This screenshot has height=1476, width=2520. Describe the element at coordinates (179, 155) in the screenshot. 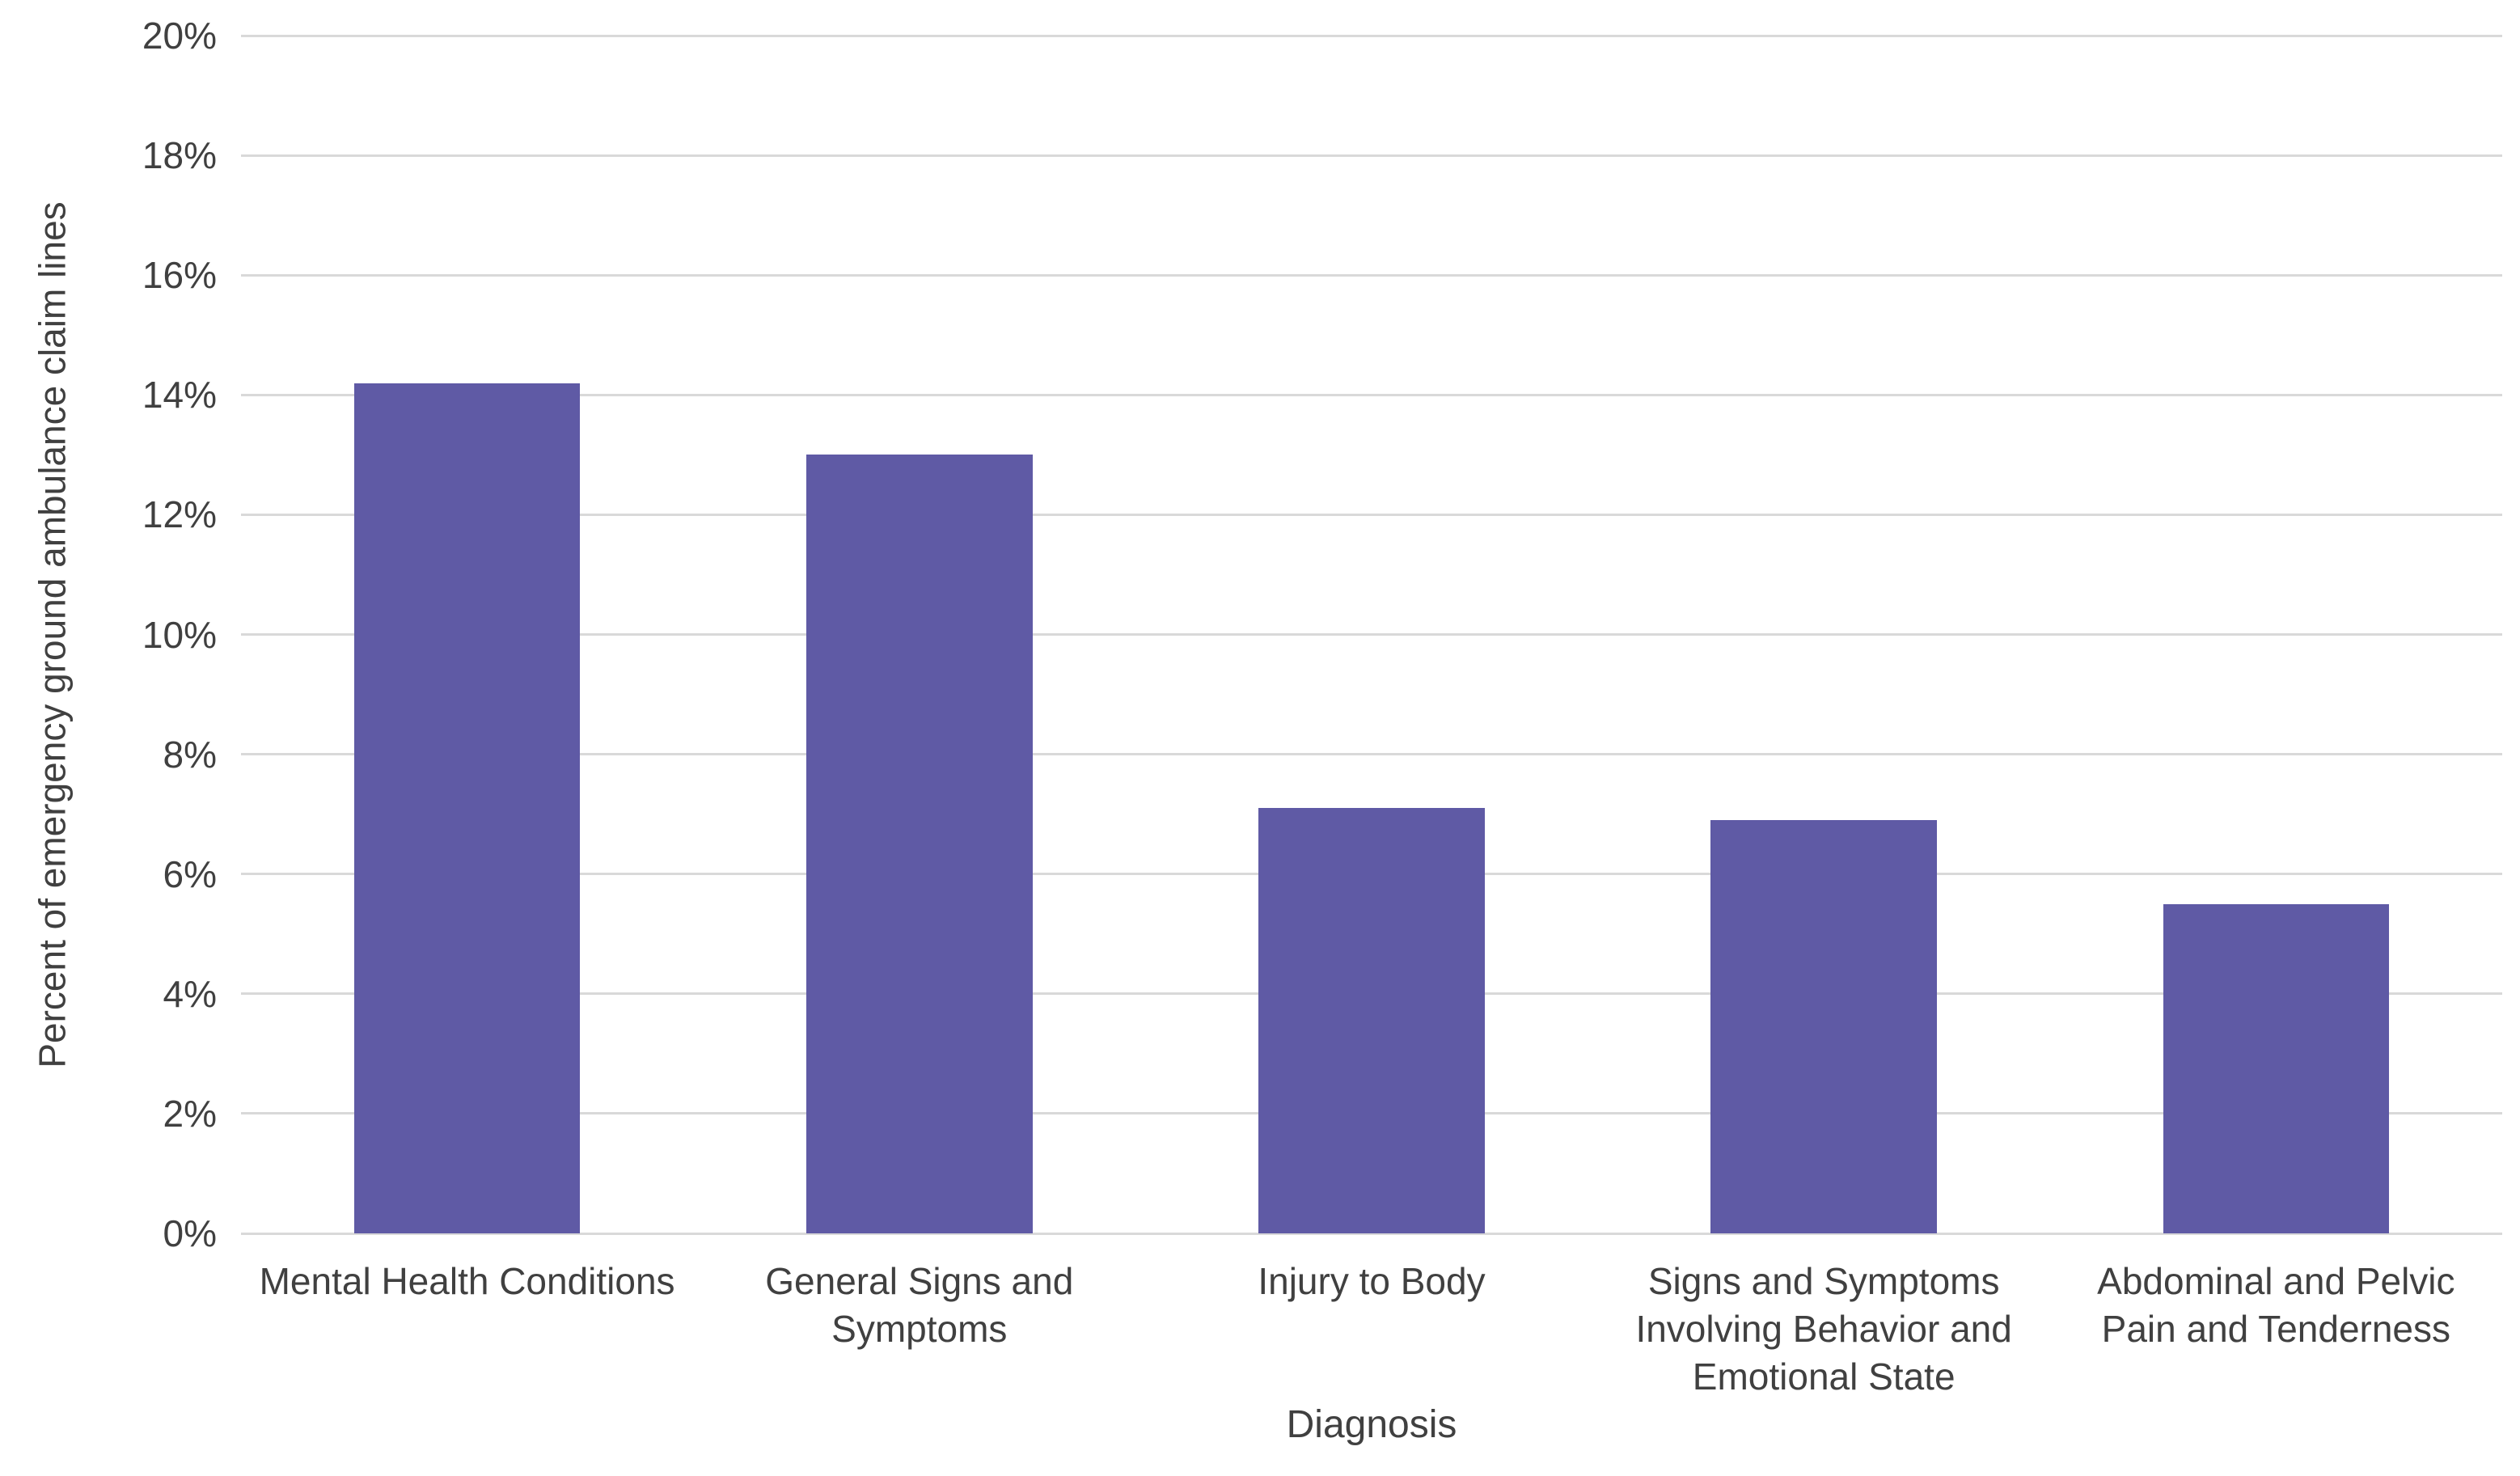

I see `y-tick-label: 18%` at that location.